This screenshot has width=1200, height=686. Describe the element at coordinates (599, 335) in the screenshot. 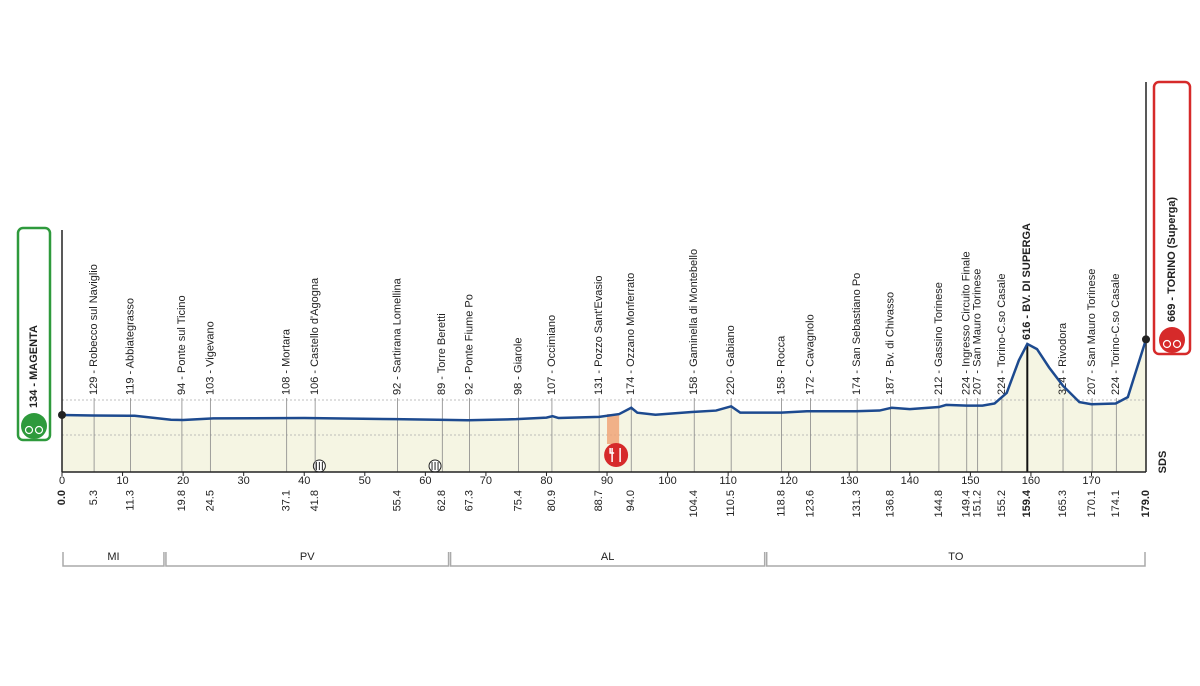

I see `waypoint-label: 131 - Pozzo Sant'Evasio` at that location.